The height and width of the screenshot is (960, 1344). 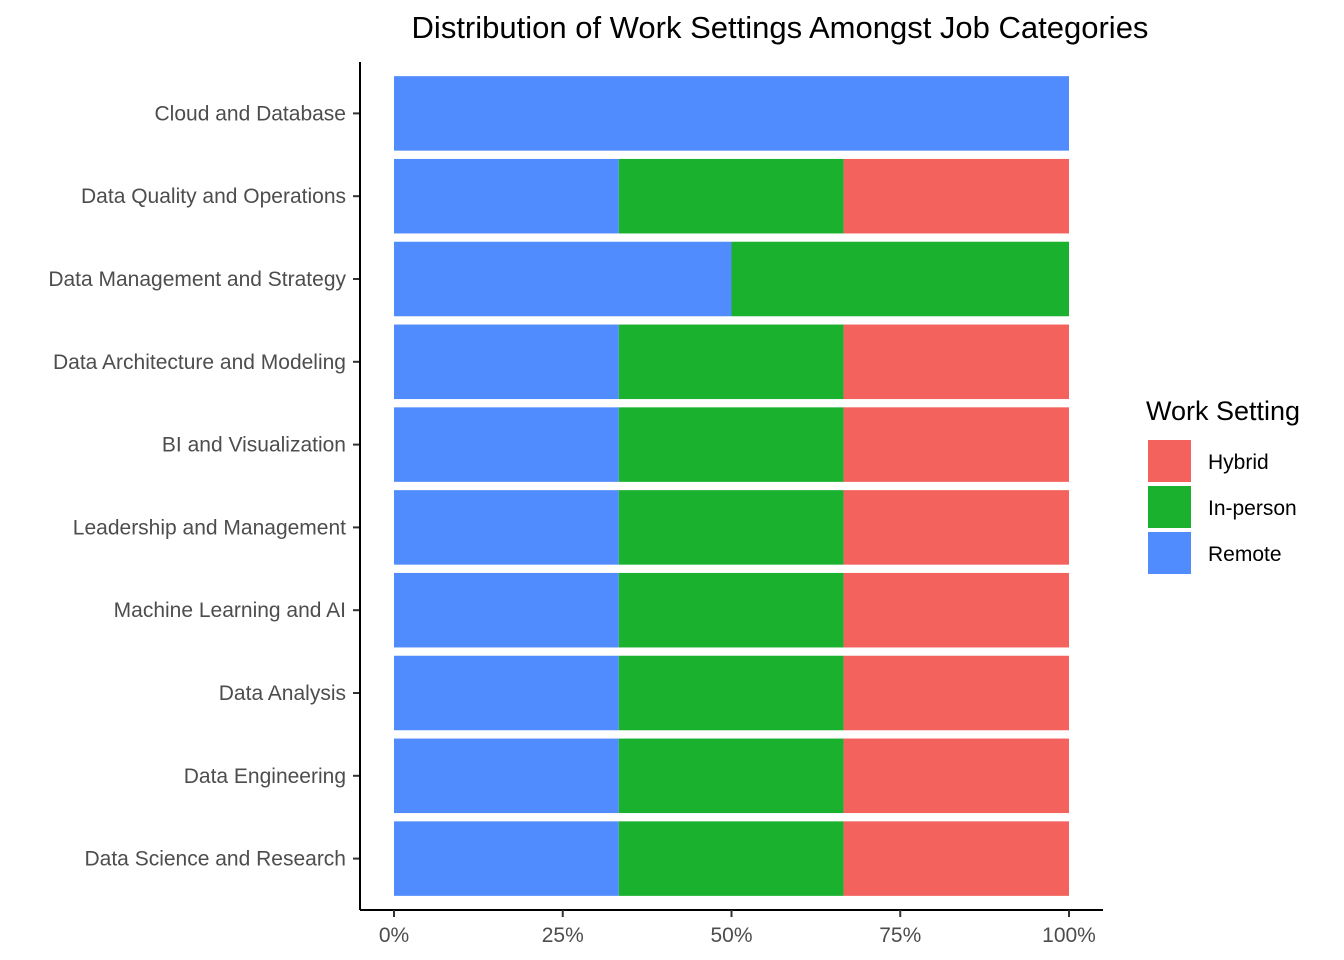 I want to click on legend-key-remote, so click(x=1169, y=553).